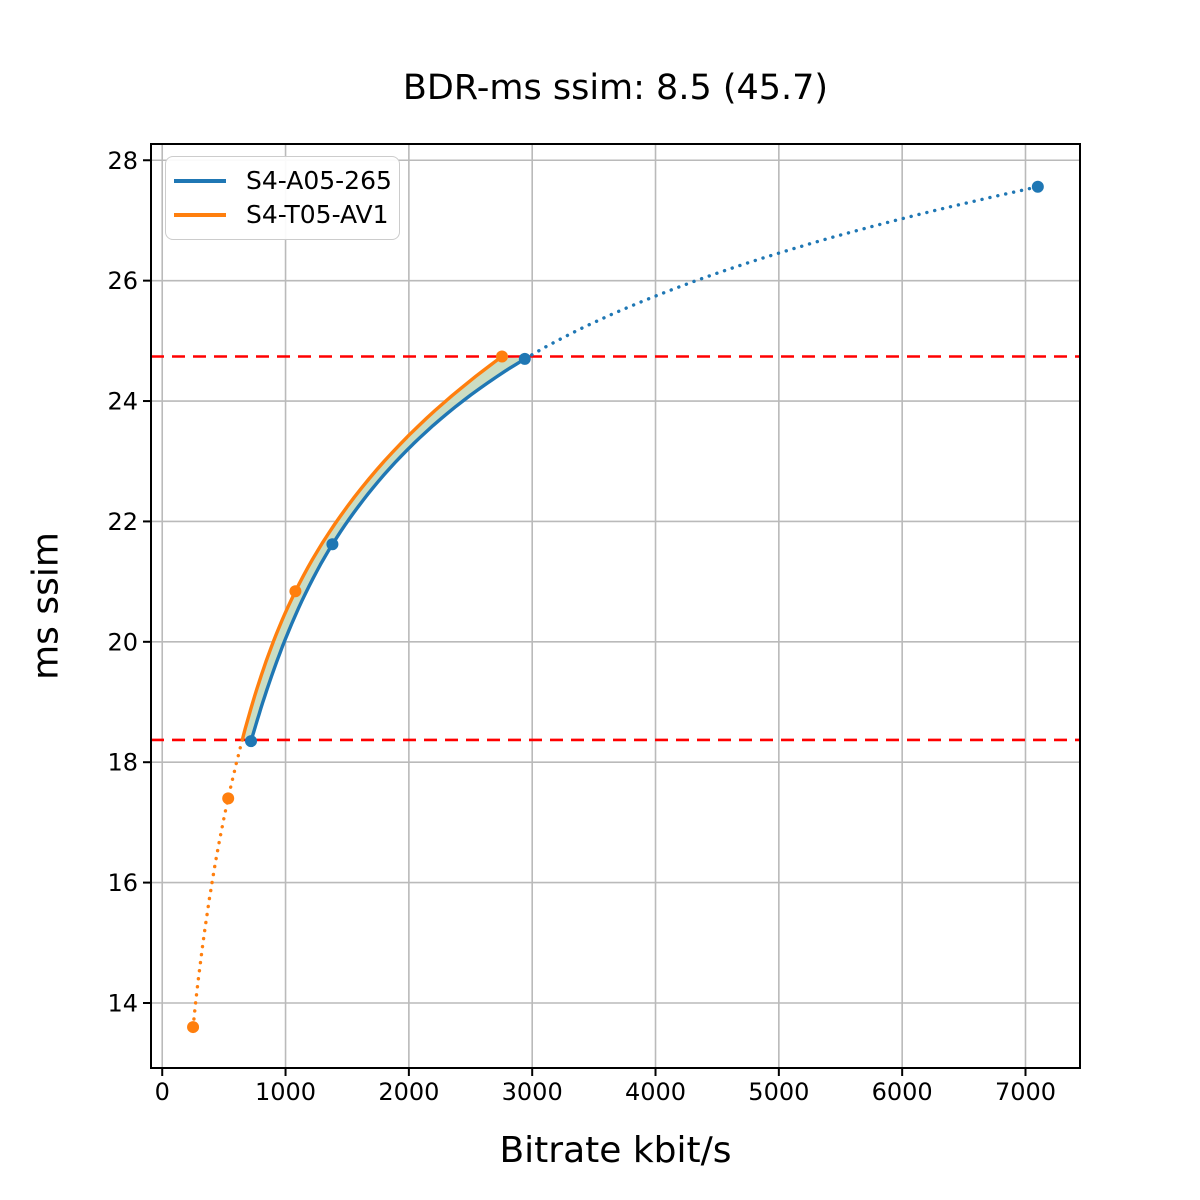 Image resolution: width=1200 pixels, height=1200 pixels. I want to click on x-tick-label: 3000, so click(532, 1092).